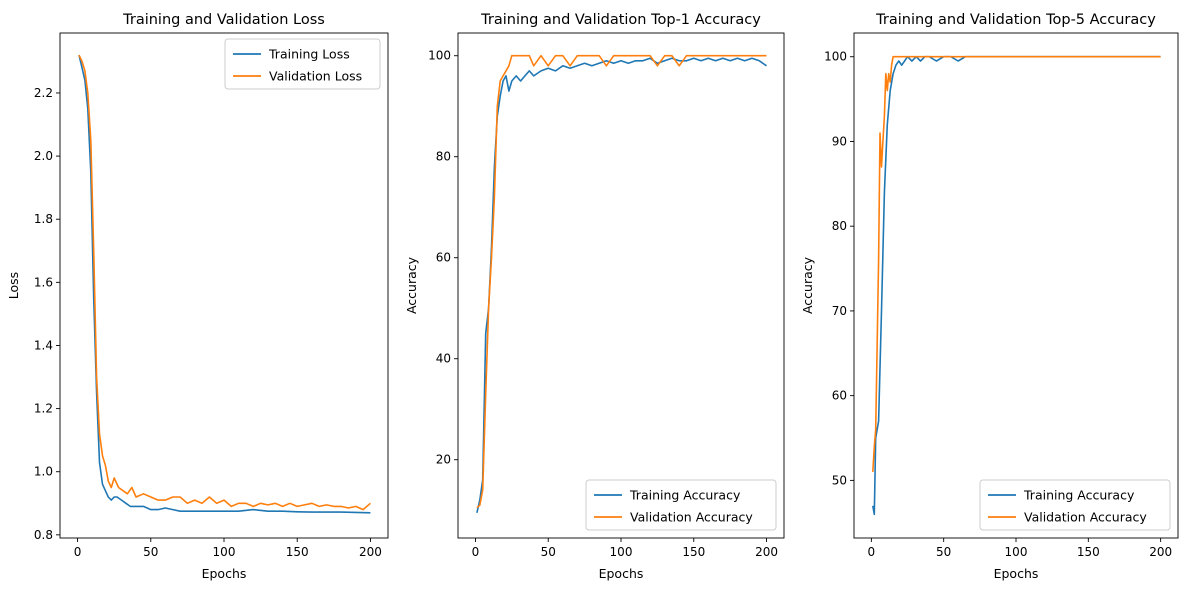 This screenshot has height=590, width=1189. What do you see at coordinates (1015, 20) in the screenshot?
I see `chart-title: Training and Validation Top-5 Accuracy` at bounding box center [1015, 20].